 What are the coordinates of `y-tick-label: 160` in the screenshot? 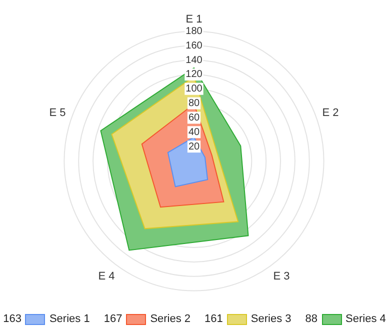 It's located at (194, 46).